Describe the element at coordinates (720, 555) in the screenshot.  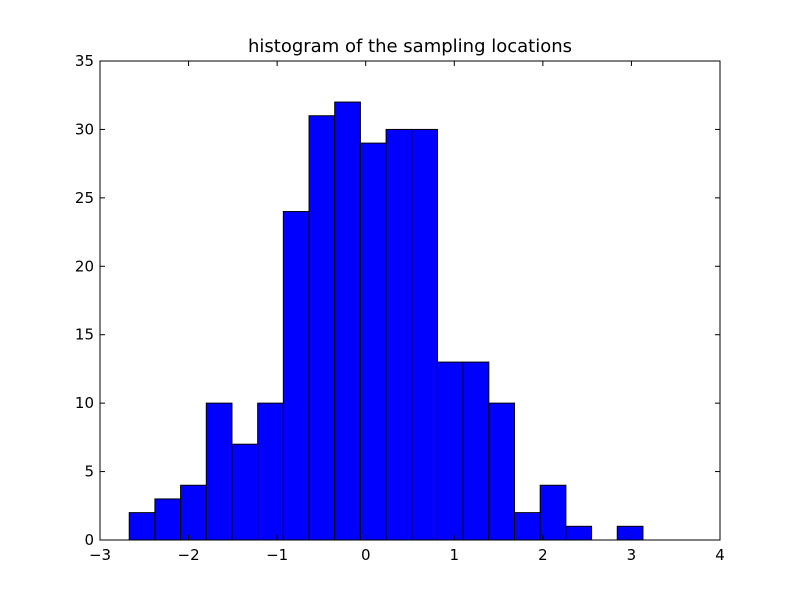
I see `x-tick-label: 4` at that location.